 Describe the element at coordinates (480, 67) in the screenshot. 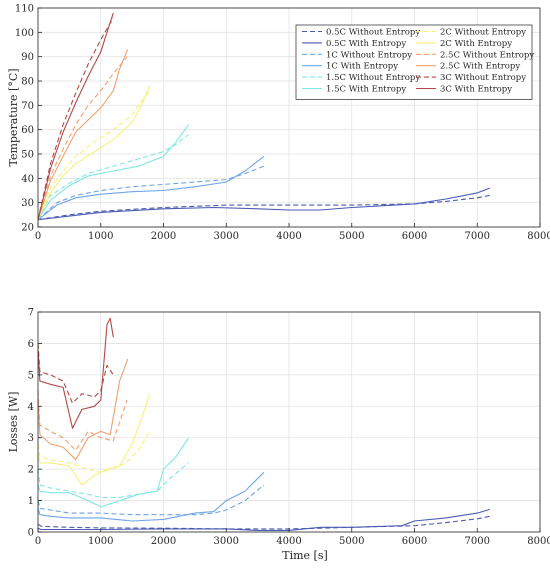

I see `legend-label: 2.5C With Entropy` at that location.